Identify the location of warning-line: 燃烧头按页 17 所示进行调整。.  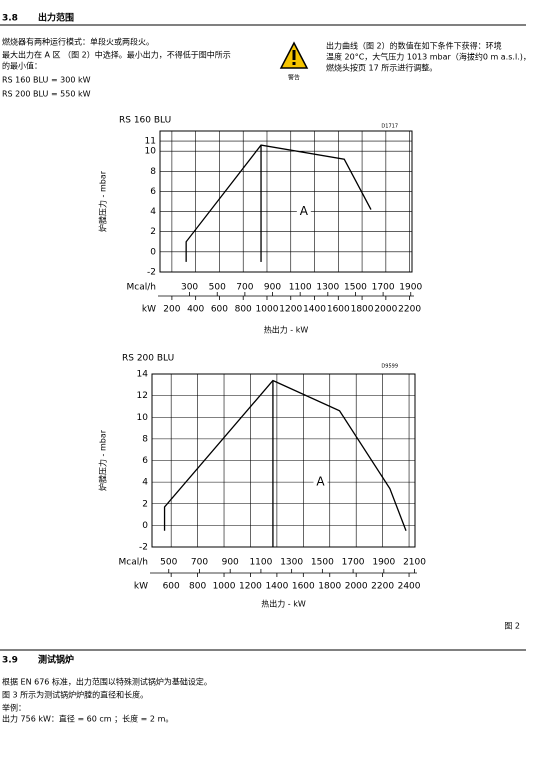
(381, 68).